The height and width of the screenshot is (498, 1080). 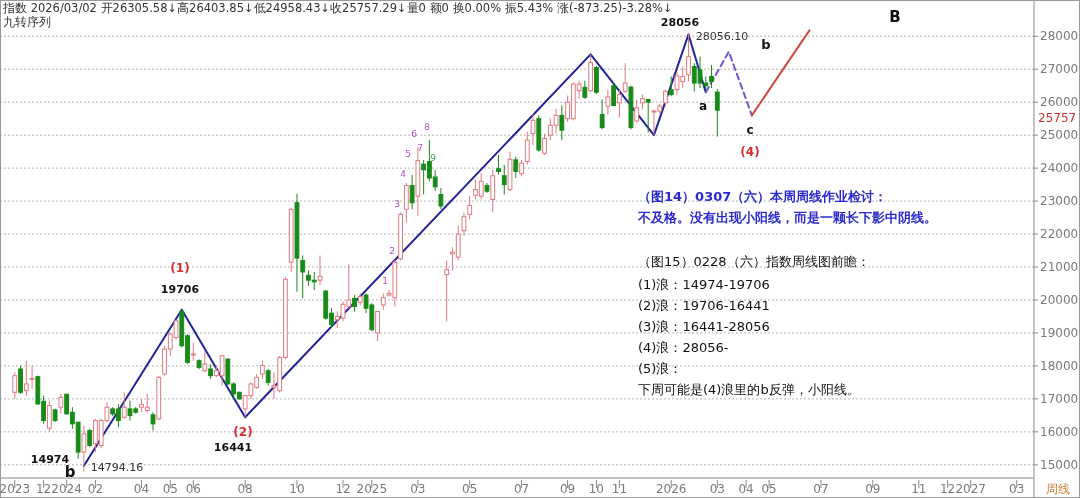 I want to click on annotation: 8, so click(x=427, y=127).